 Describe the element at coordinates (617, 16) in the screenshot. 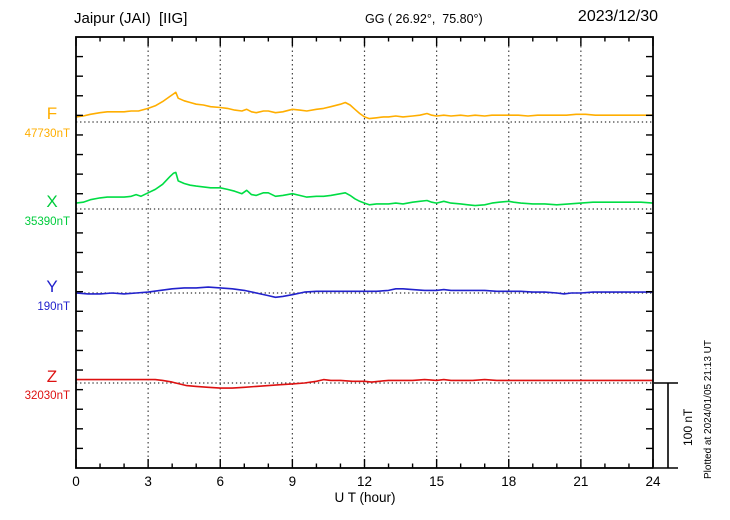

I see `plot-date: 2023/12/30` at that location.